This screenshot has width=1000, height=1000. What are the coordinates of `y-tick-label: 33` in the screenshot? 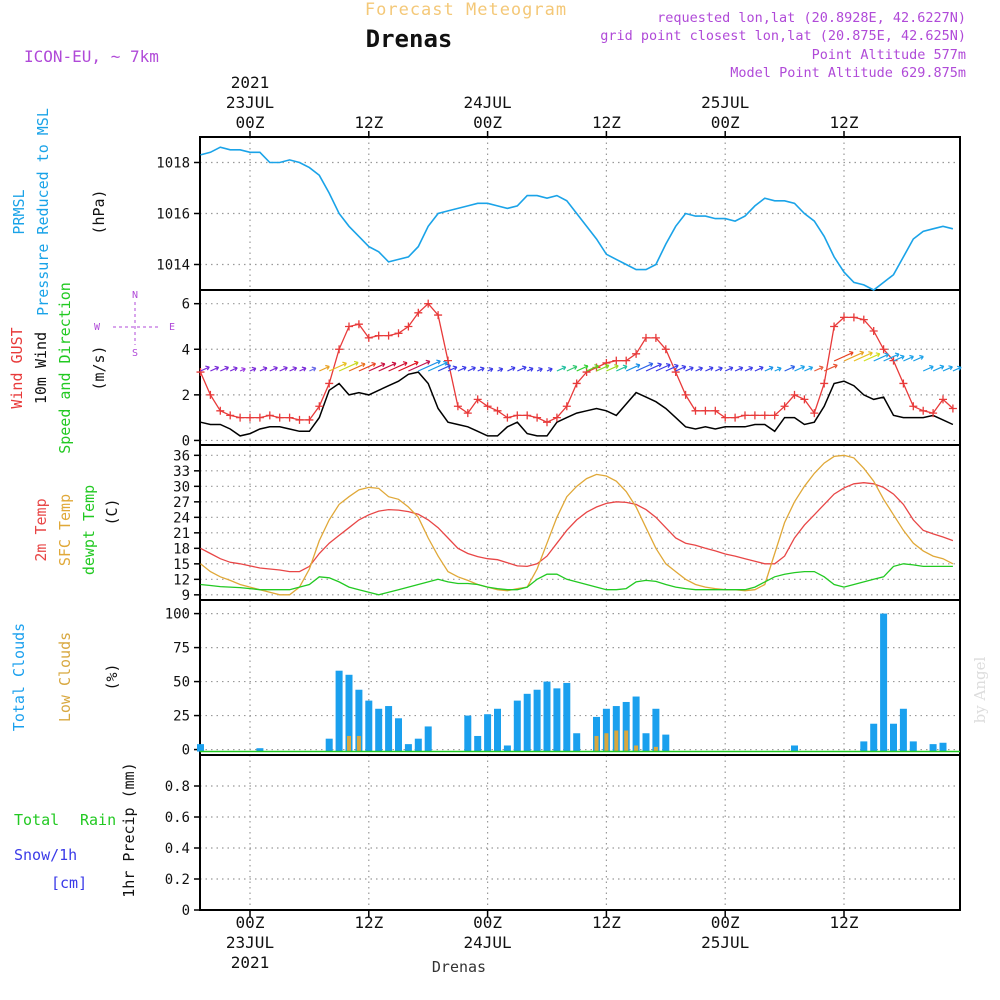 It's located at (181, 472).